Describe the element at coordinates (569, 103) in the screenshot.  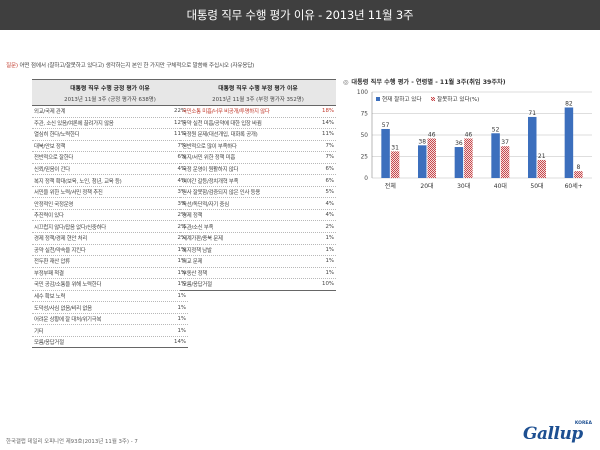
I see `data-label: 82` at that location.